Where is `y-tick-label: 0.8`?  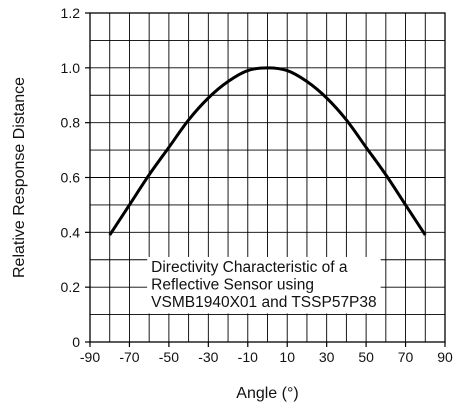 y-tick-label: 0.8 is located at coordinates (71, 123).